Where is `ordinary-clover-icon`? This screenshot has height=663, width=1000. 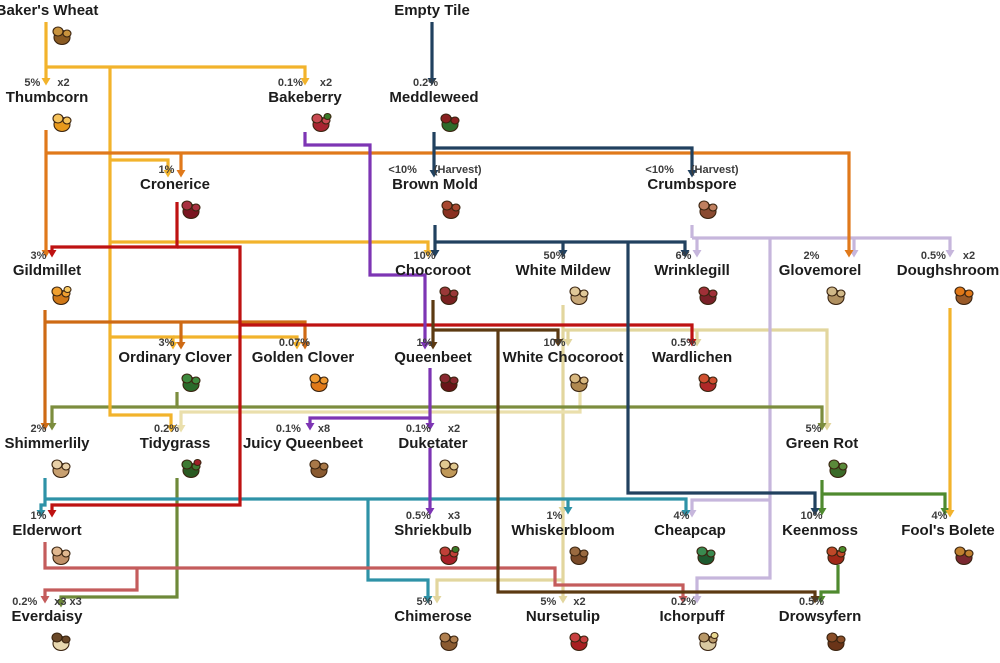
ordinary-clover-icon is located at coordinates (191, 383).